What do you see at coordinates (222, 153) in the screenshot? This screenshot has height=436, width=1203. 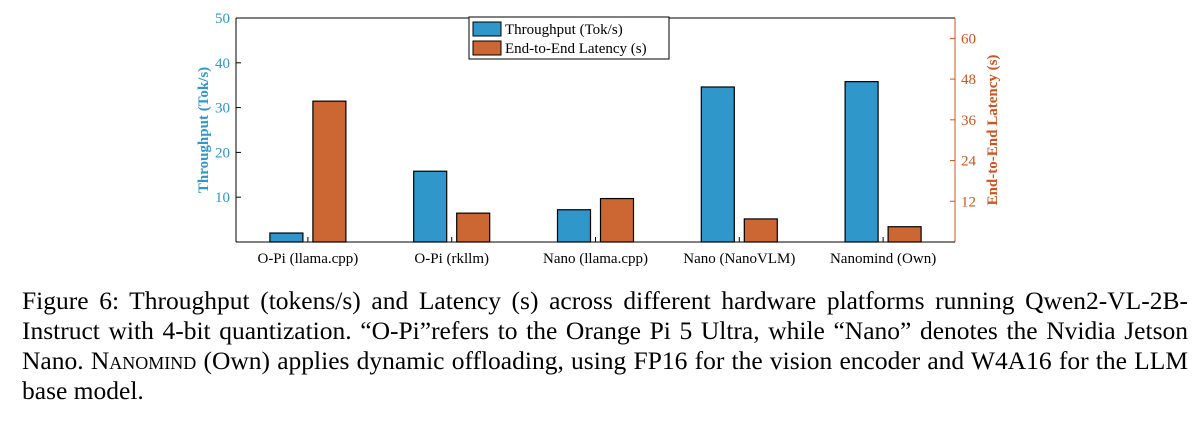 I see `left-tick-label: 20` at bounding box center [222, 153].